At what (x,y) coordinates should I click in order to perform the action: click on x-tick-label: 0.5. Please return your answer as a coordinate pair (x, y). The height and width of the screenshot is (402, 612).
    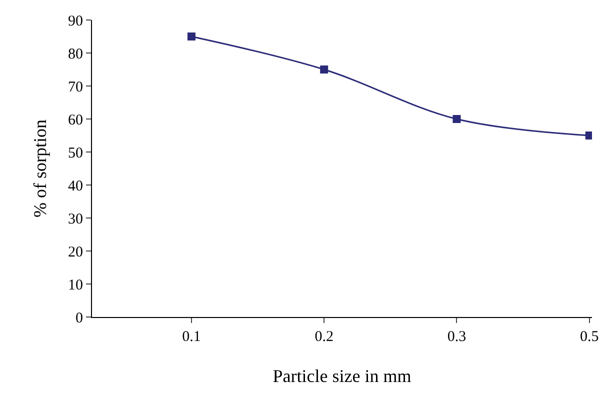
    Looking at the image, I should click on (589, 337).